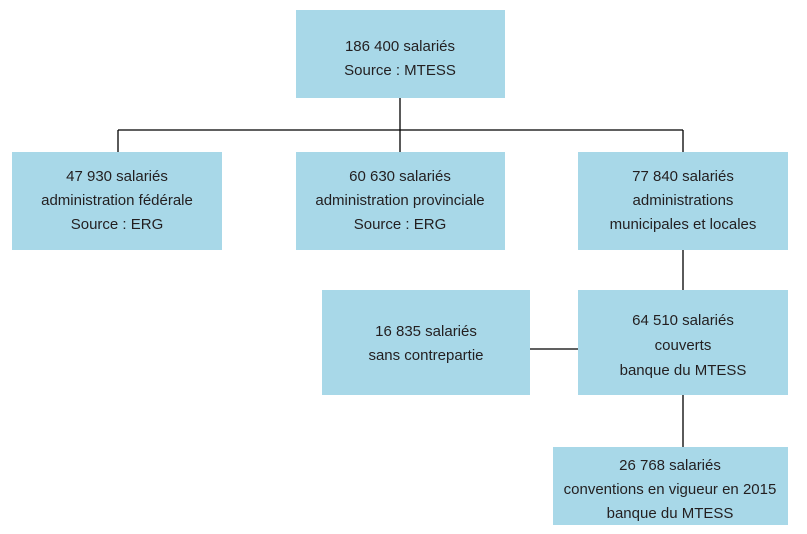  What do you see at coordinates (400, 70) in the screenshot?
I see `node-text: Source : MTESS` at bounding box center [400, 70].